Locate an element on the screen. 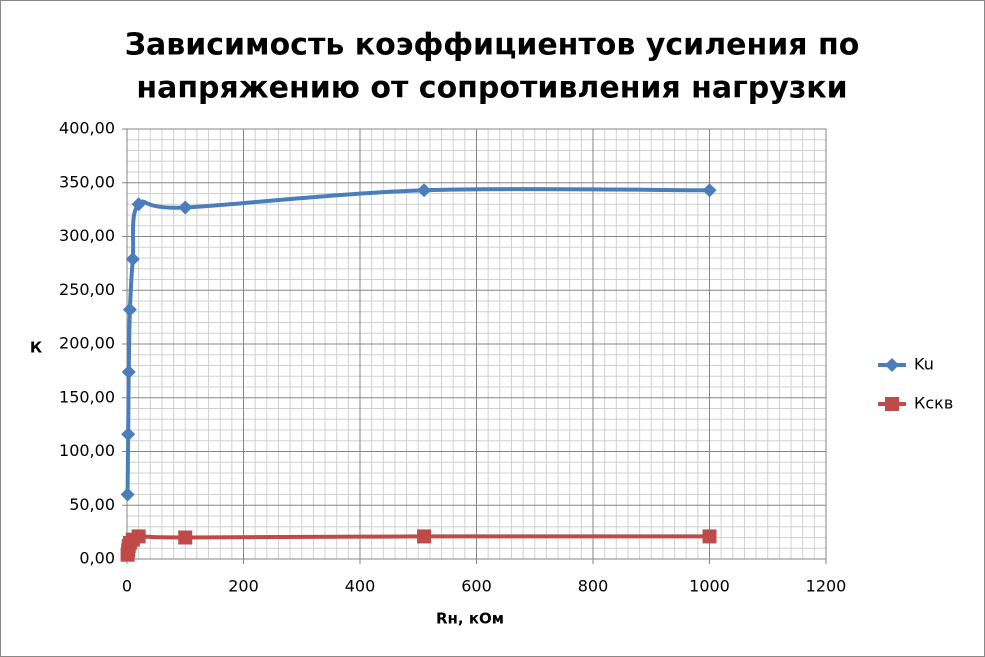  chart-title: Зависимость коэффициентов усиления по is located at coordinates (492, 45).